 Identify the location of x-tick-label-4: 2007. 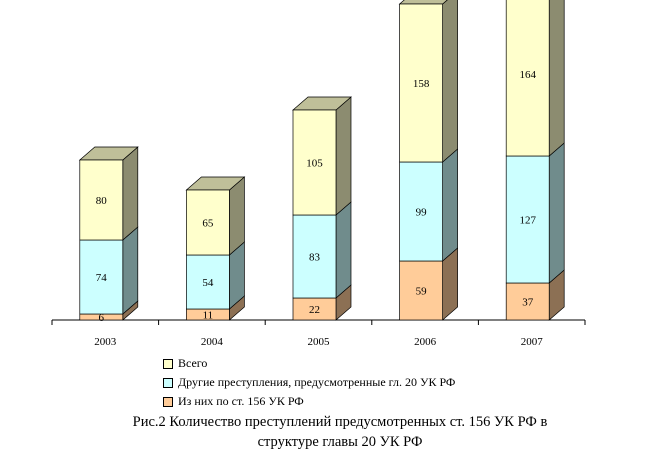
(532, 342).